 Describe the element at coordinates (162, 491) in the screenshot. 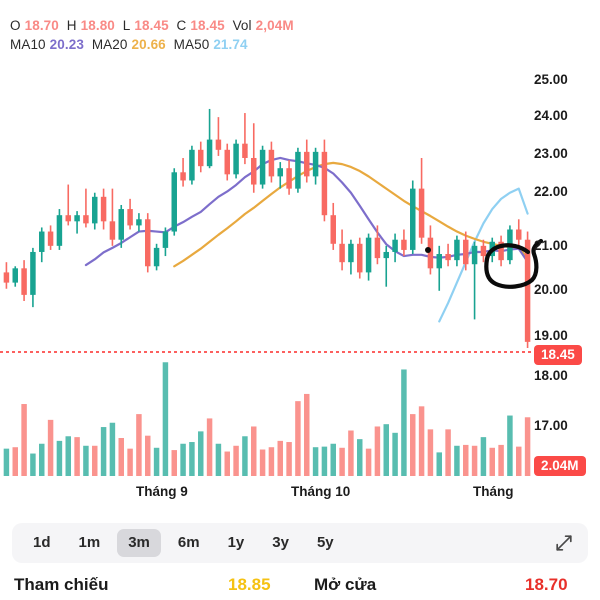

I see `x-tick-month-9: Tháng 9` at that location.